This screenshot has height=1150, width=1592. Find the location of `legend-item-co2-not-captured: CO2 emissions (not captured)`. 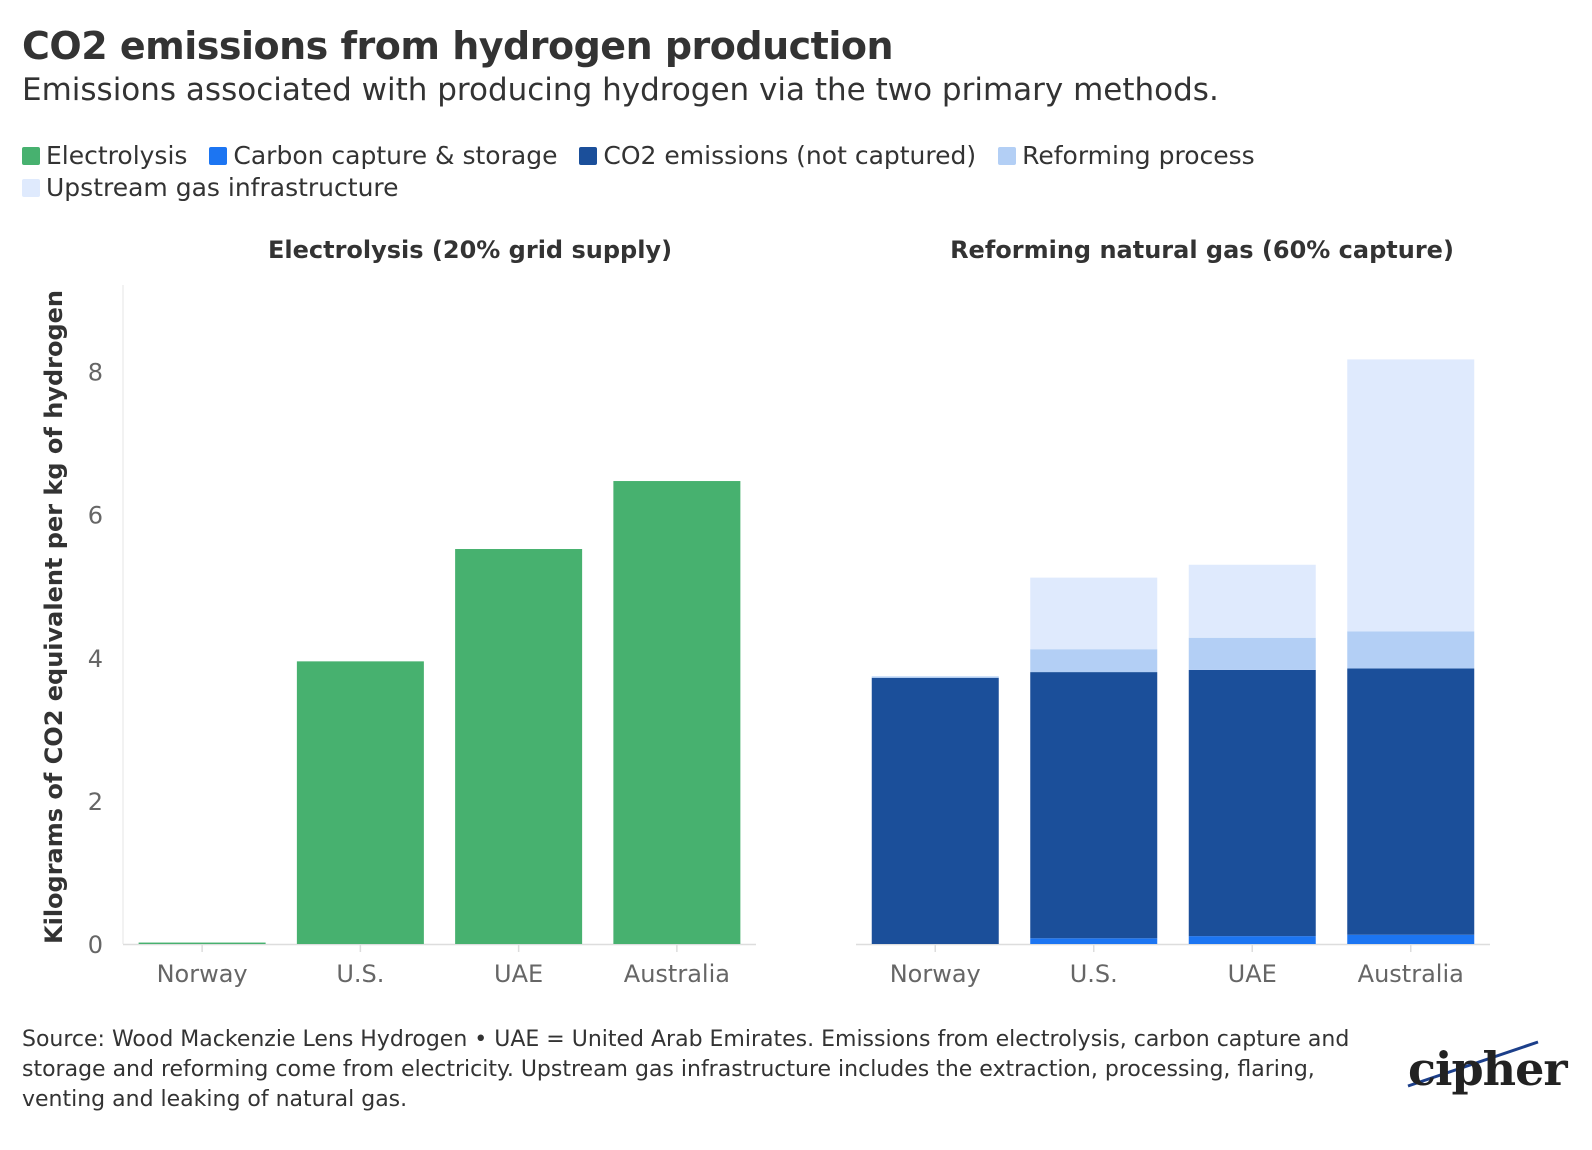

legend-item-co2-not-captured: CO2 emissions (not captured) is located at coordinates (777, 156).